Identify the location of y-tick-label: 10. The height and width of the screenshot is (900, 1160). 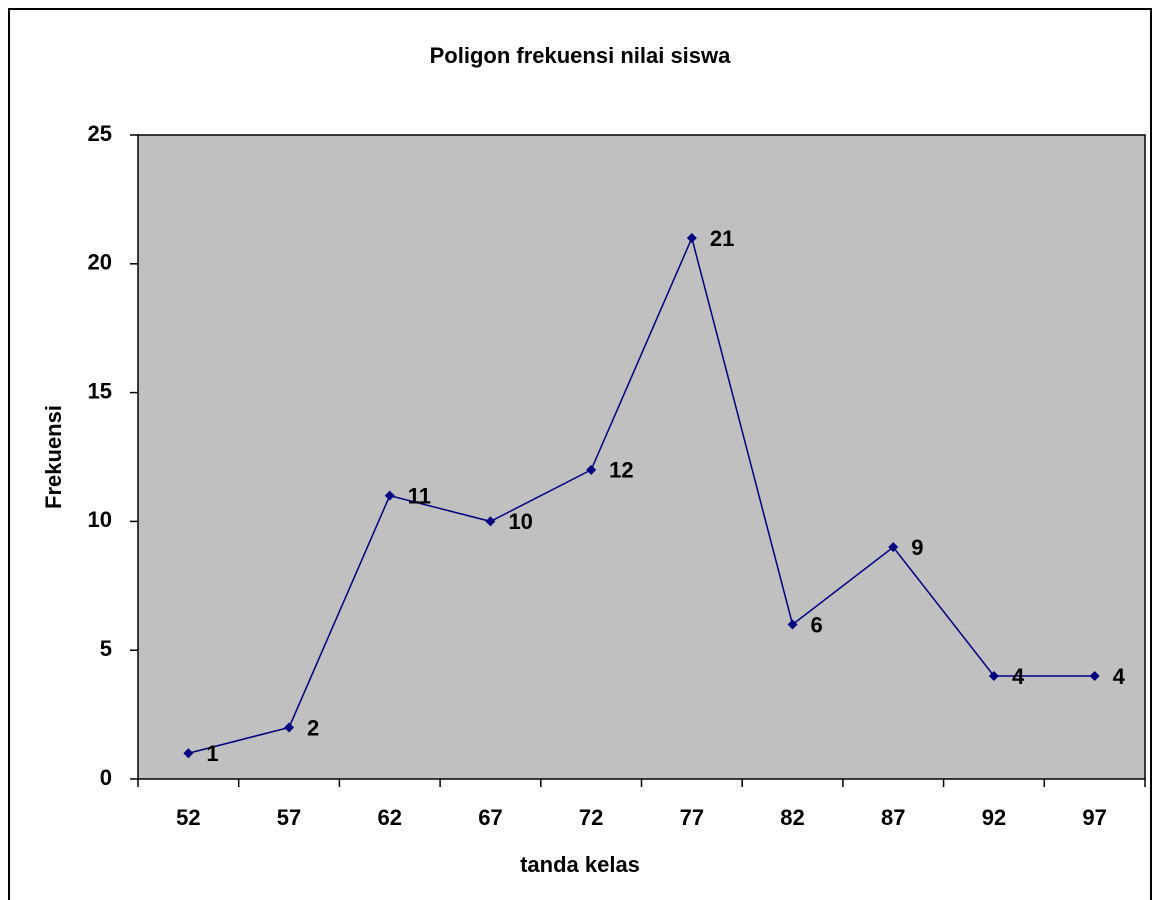
(100, 519).